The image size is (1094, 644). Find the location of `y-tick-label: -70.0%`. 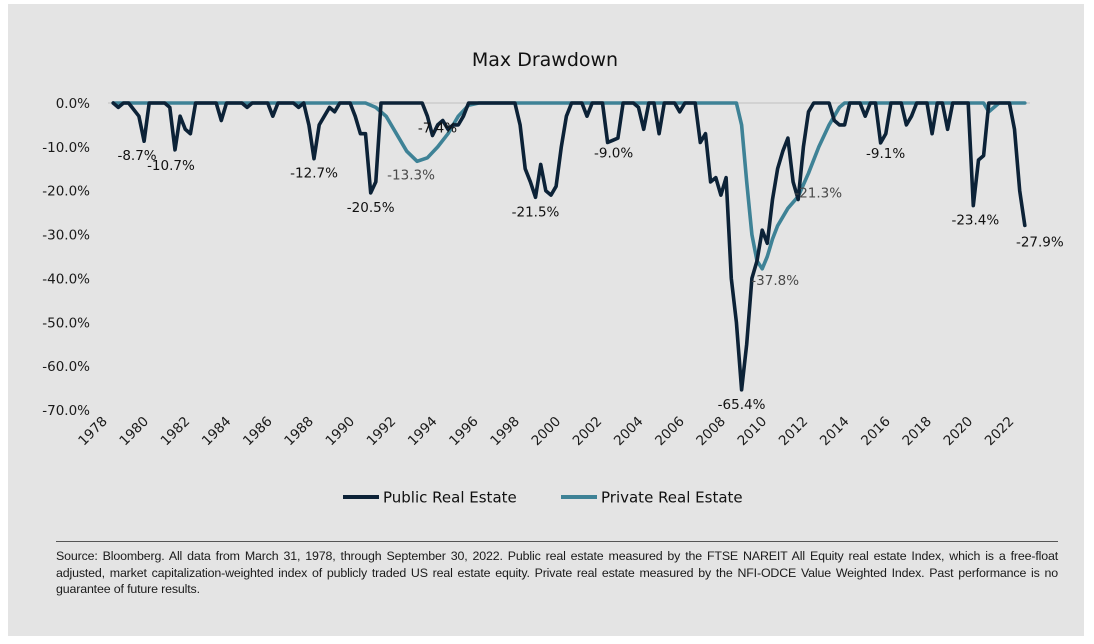

y-tick-label: -70.0% is located at coordinates (66, 411).